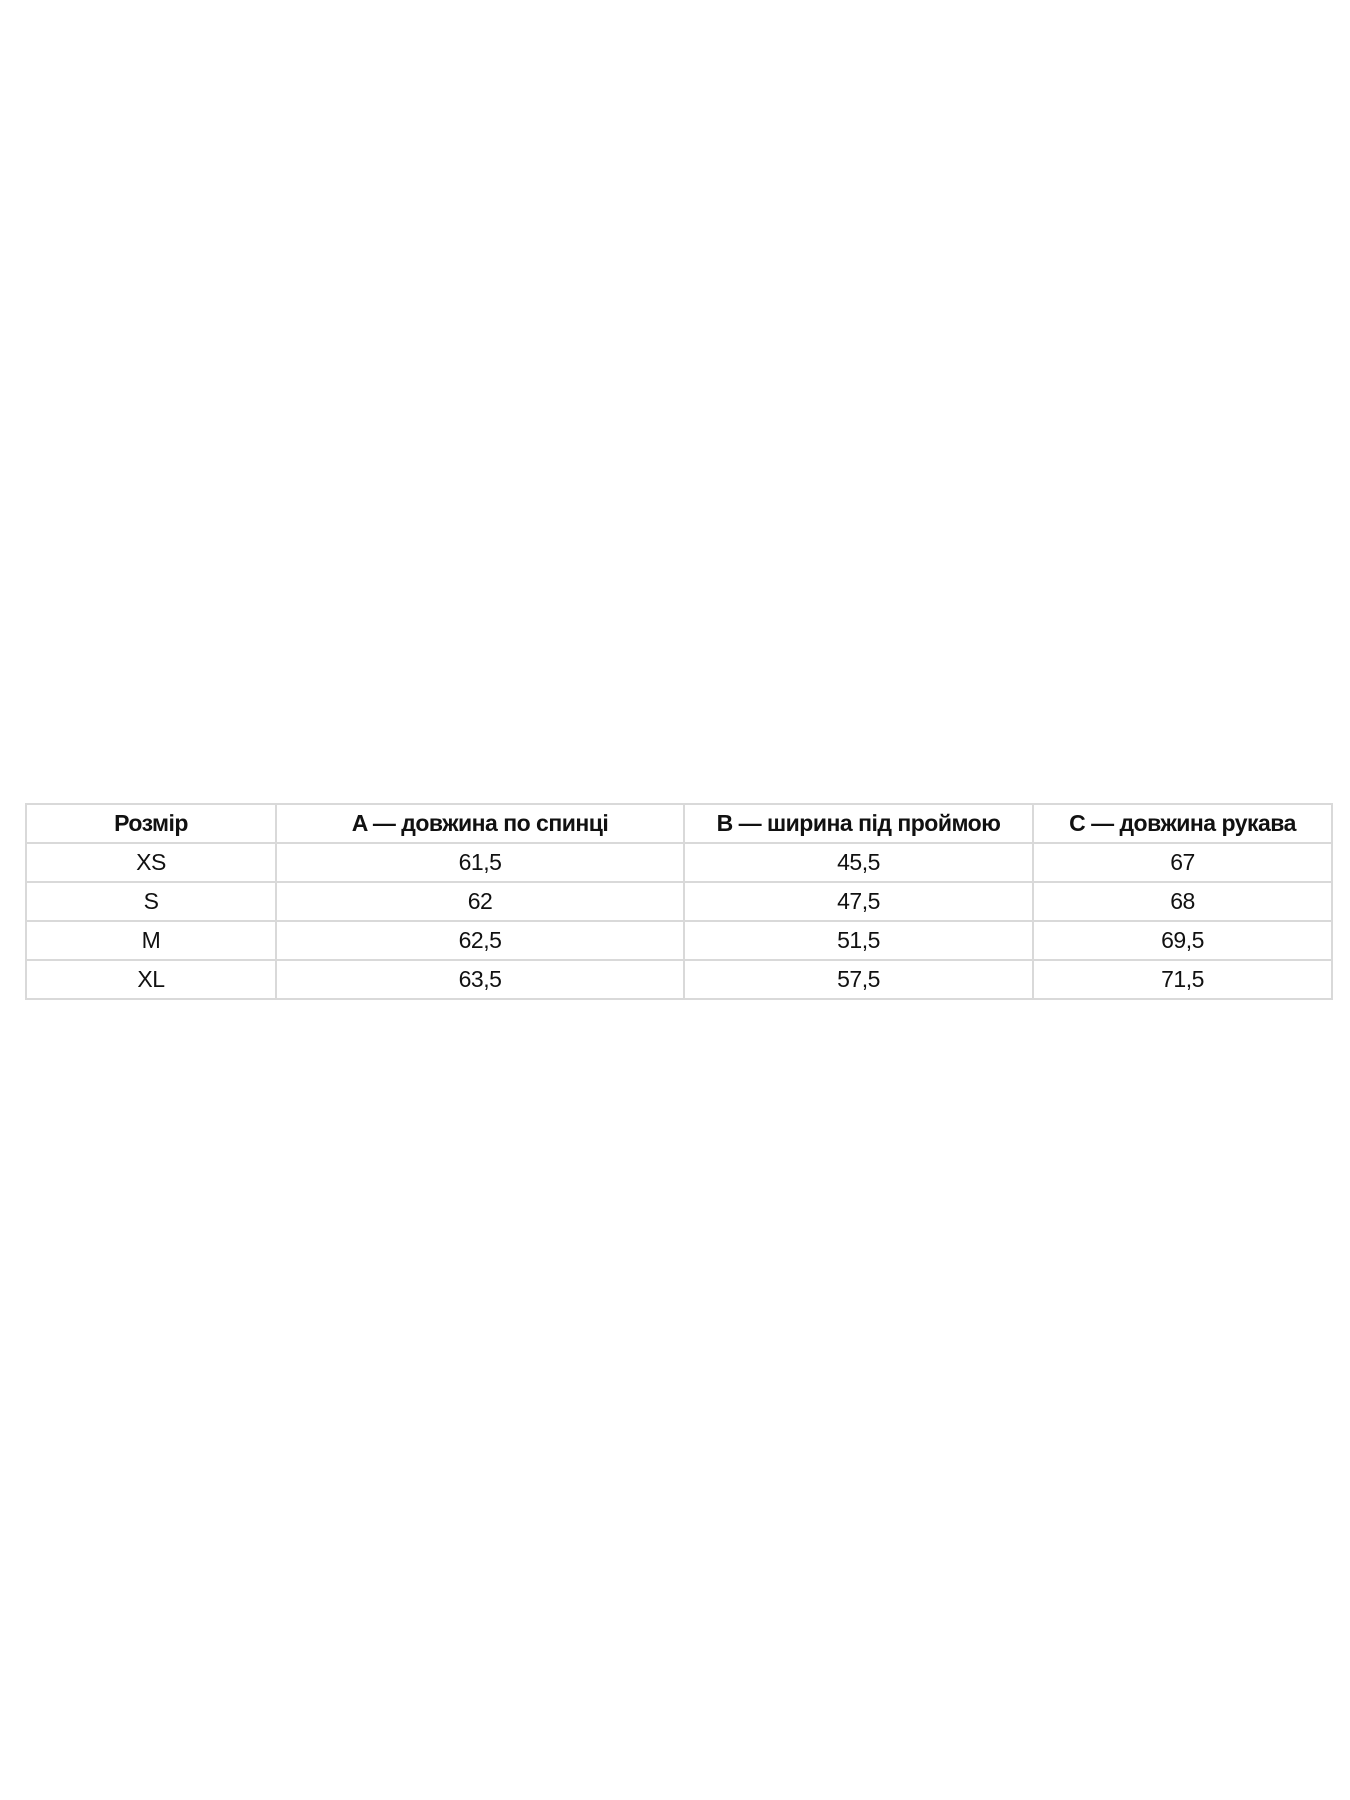 The width and height of the screenshot is (1350, 1800). I want to click on cell-size: XS, so click(151, 862).